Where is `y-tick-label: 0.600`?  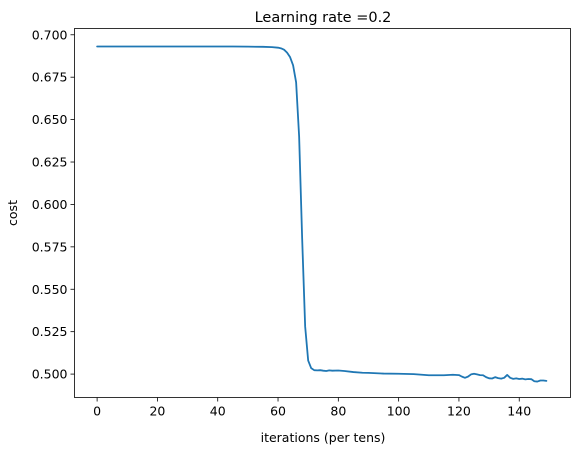 y-tick-label: 0.600 is located at coordinates (50, 204).